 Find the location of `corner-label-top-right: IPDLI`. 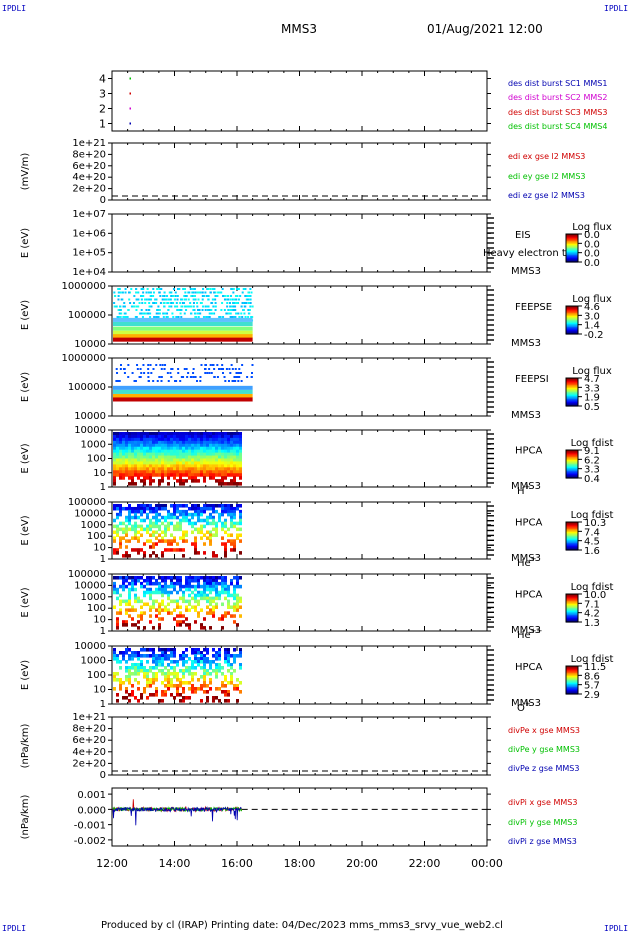

corner-label-top-right: IPDLI is located at coordinates (616, 8).